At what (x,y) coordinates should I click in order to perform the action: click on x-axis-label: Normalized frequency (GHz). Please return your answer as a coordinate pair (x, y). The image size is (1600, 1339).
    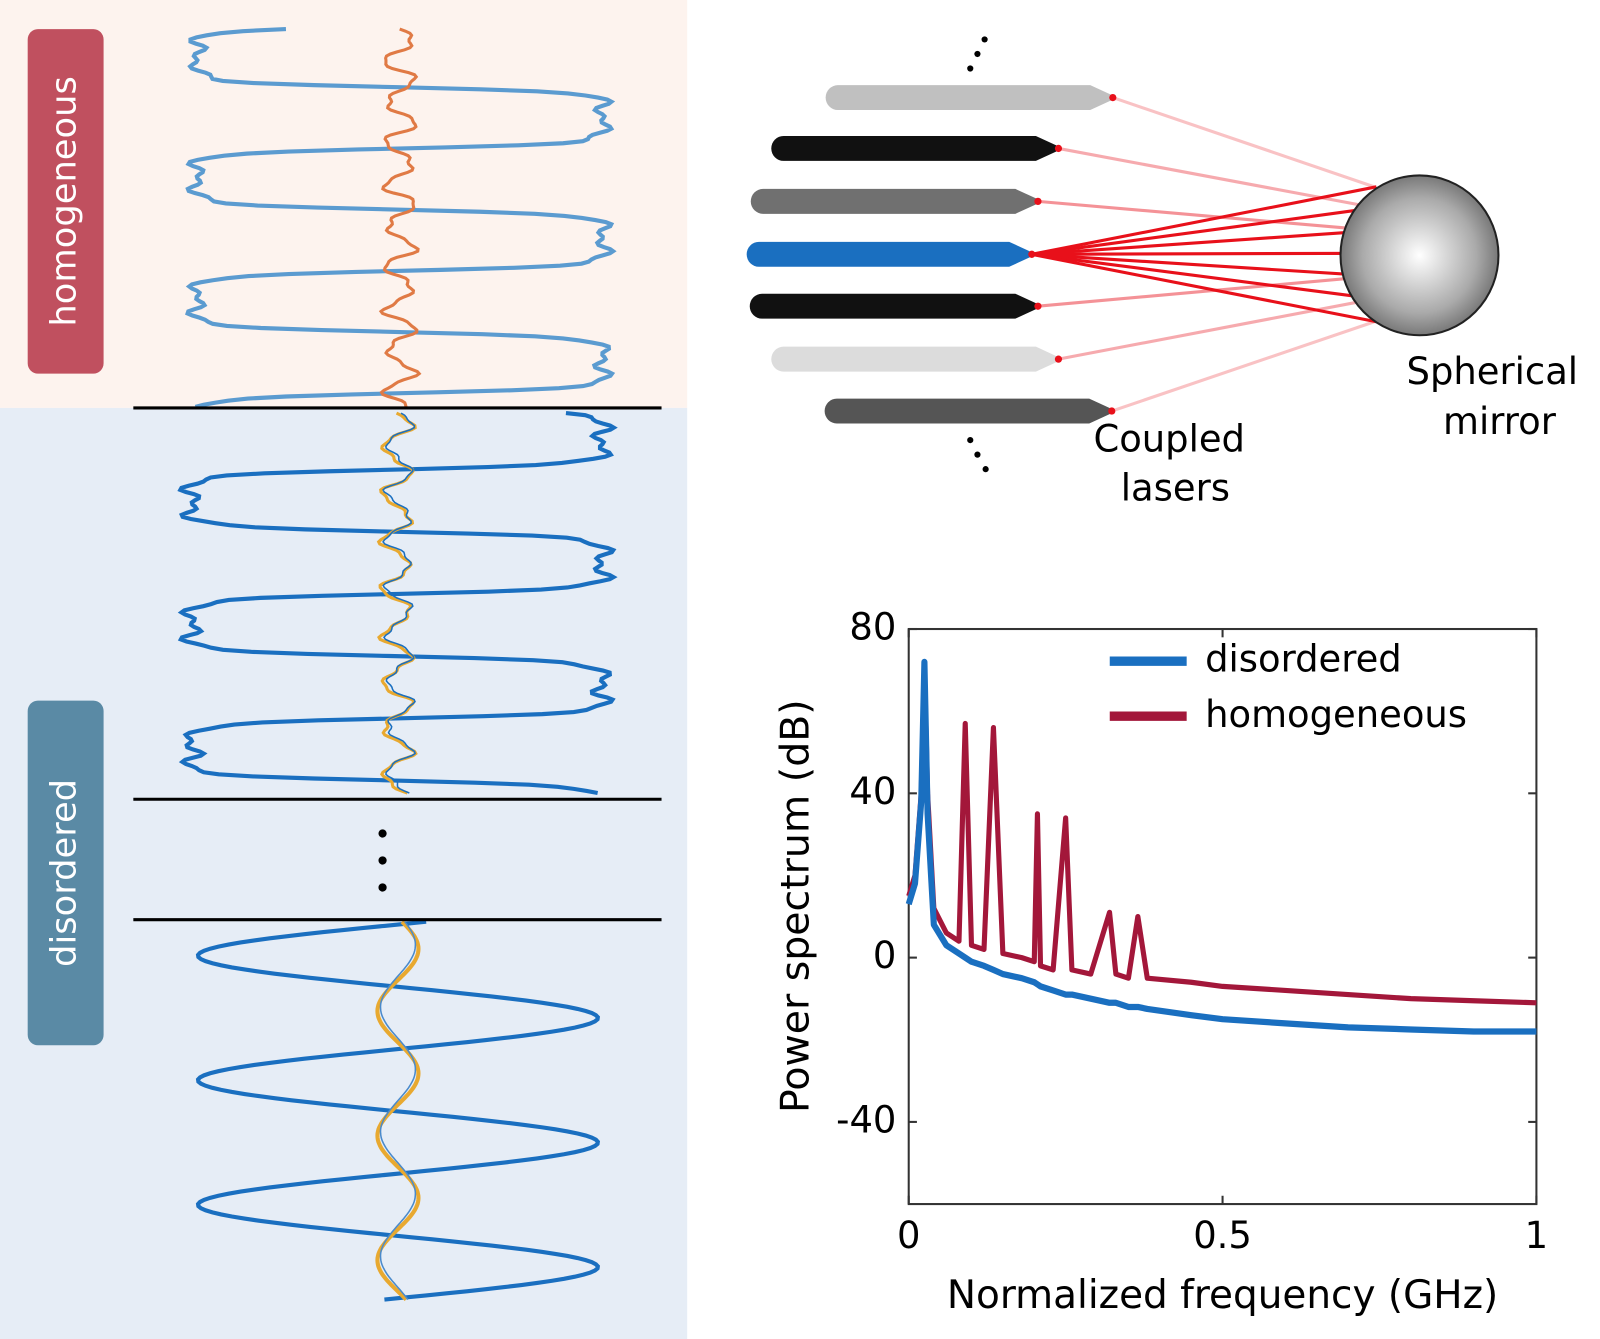
    Looking at the image, I should click on (1222, 1295).